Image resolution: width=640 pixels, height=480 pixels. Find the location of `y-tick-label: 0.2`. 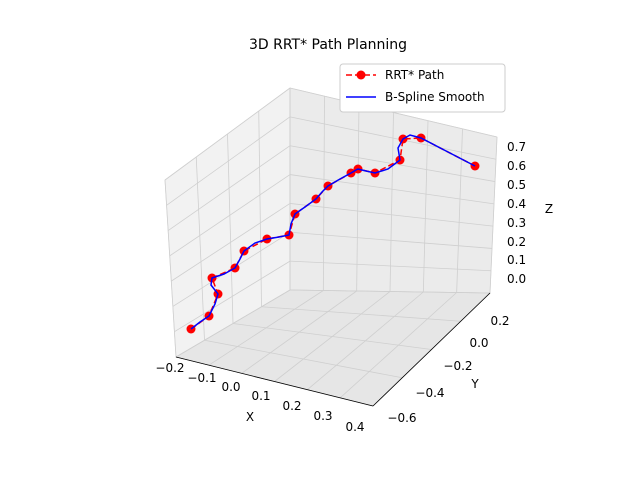

y-tick-label: 0.2 is located at coordinates (499, 321).